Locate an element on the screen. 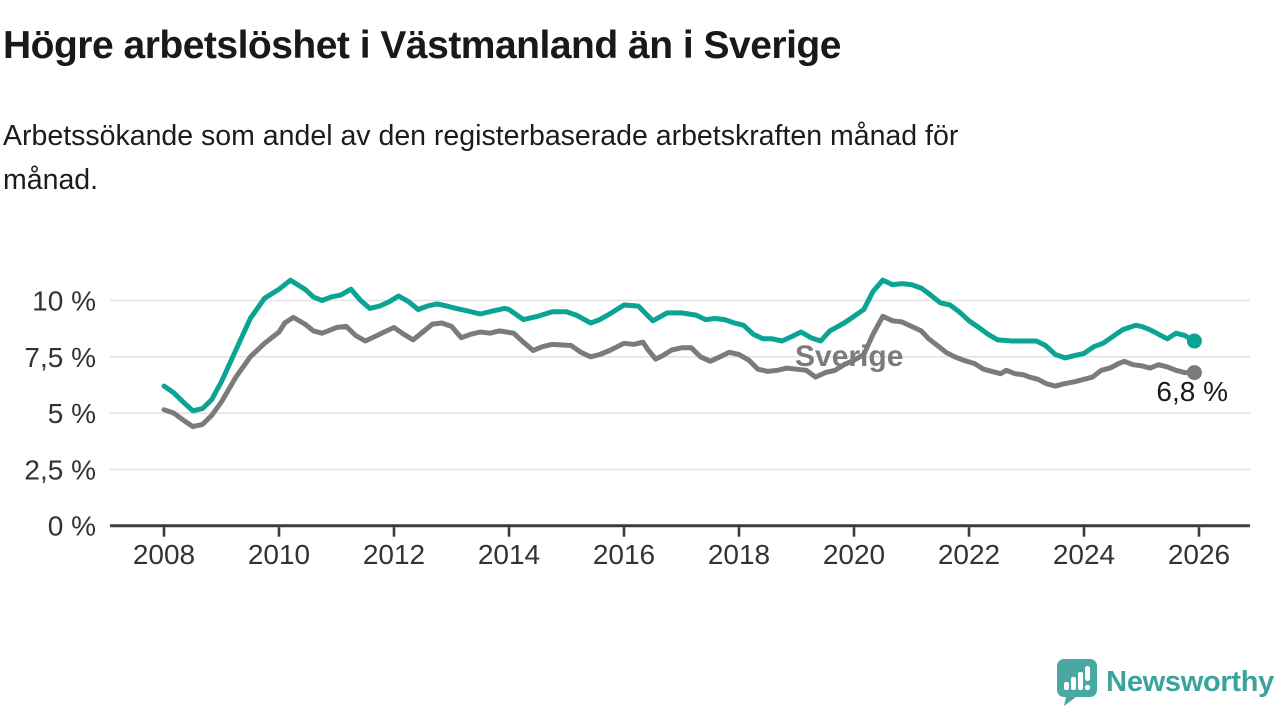 This screenshot has width=1280, height=720. y-tick-label-2.5: 2,5 % is located at coordinates (60, 469).